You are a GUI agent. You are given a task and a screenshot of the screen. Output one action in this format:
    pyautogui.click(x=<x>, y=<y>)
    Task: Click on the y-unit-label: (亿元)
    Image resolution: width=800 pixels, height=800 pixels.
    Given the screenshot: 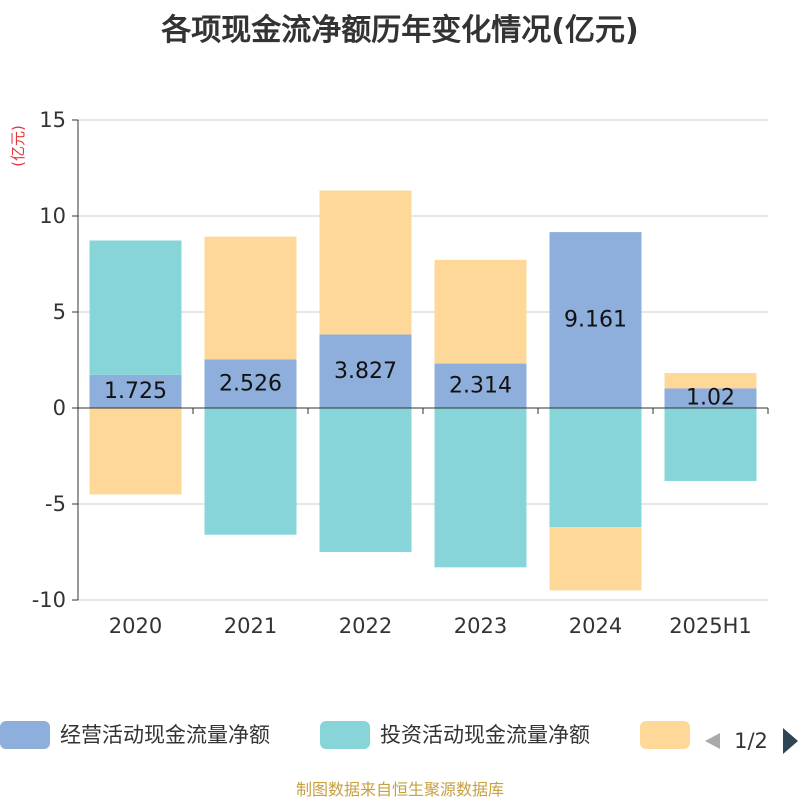 What is the action you would take?
    pyautogui.click(x=18, y=146)
    